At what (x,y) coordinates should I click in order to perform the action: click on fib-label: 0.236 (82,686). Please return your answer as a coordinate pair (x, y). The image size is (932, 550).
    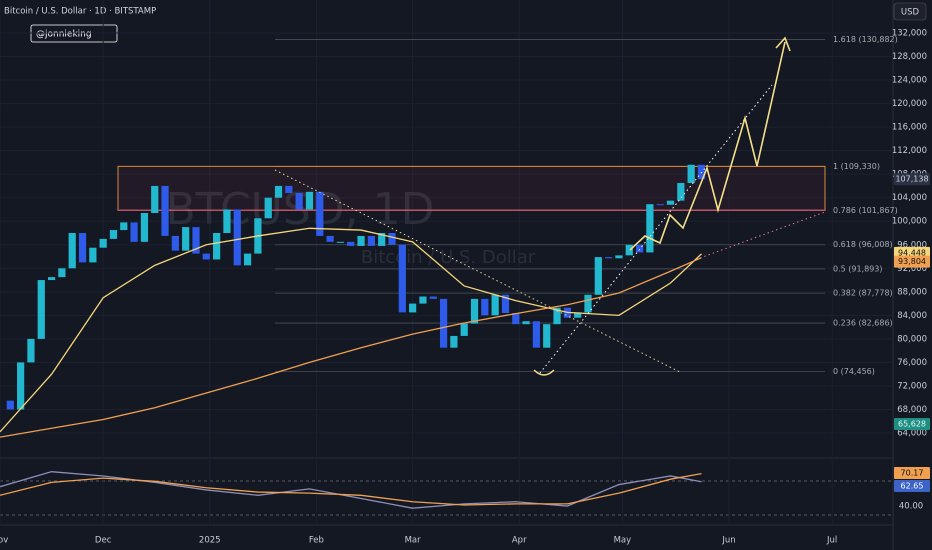
    Looking at the image, I should click on (863, 323).